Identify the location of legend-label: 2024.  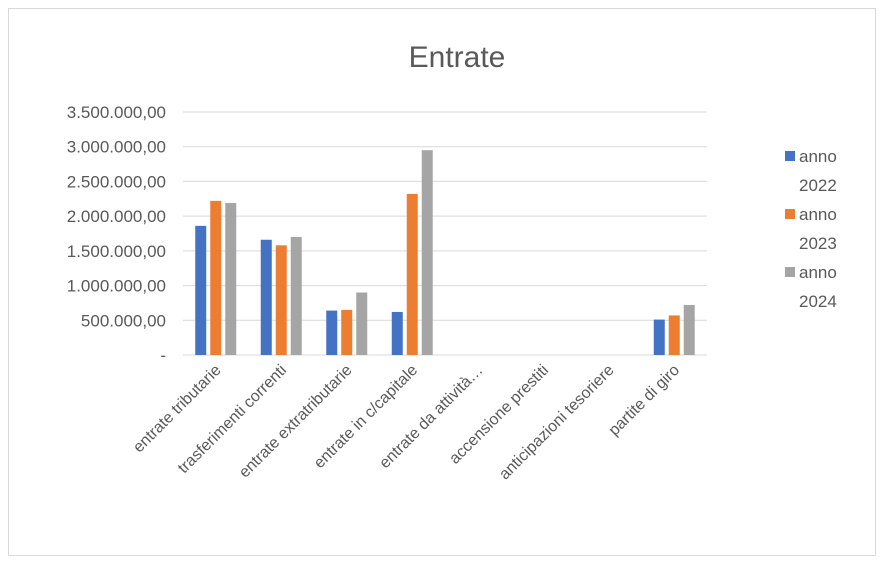
(818, 301).